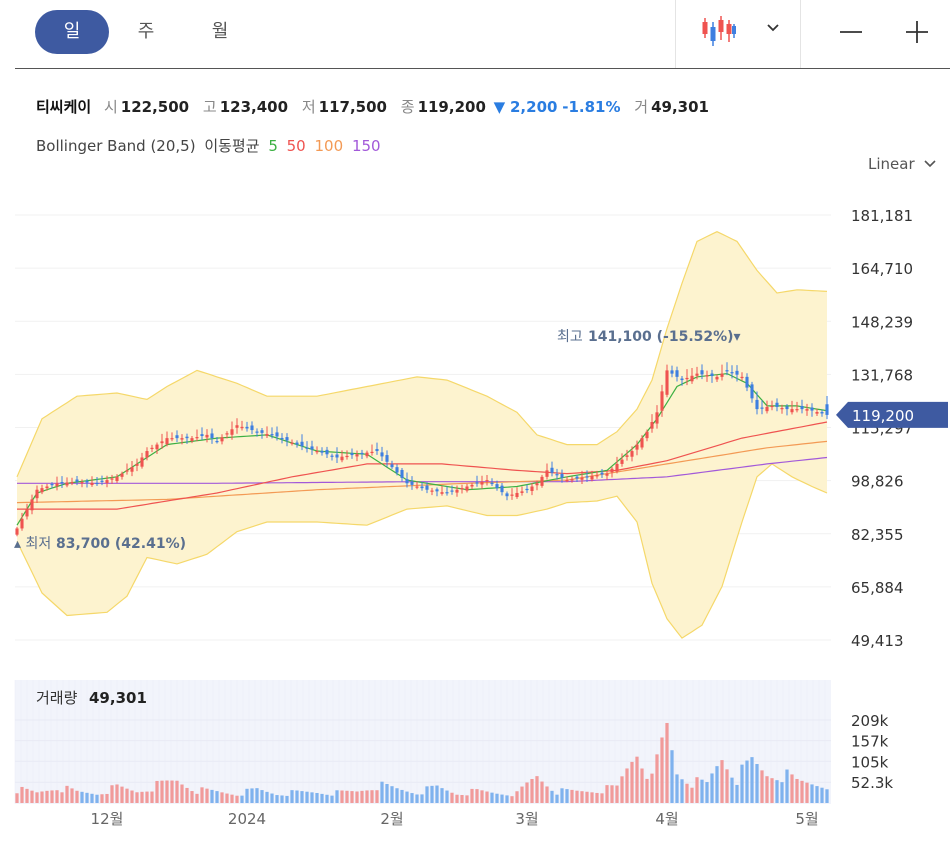  I want to click on chevron-down-icon, so click(773, 27).